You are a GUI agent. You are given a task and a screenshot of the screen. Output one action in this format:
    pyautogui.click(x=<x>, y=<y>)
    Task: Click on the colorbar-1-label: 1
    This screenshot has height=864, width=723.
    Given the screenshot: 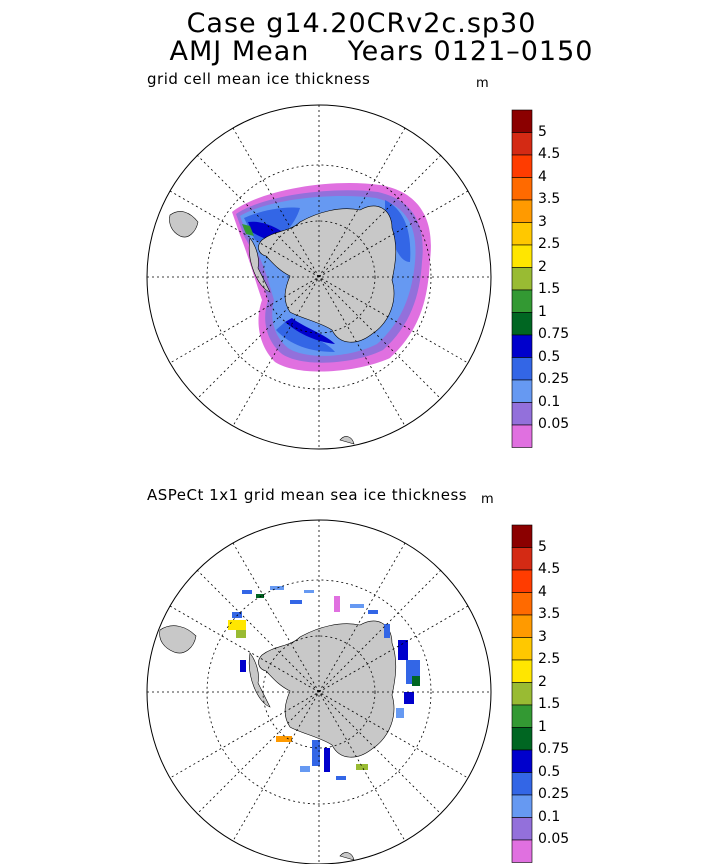 What is the action you would take?
    pyautogui.click(x=542, y=311)
    